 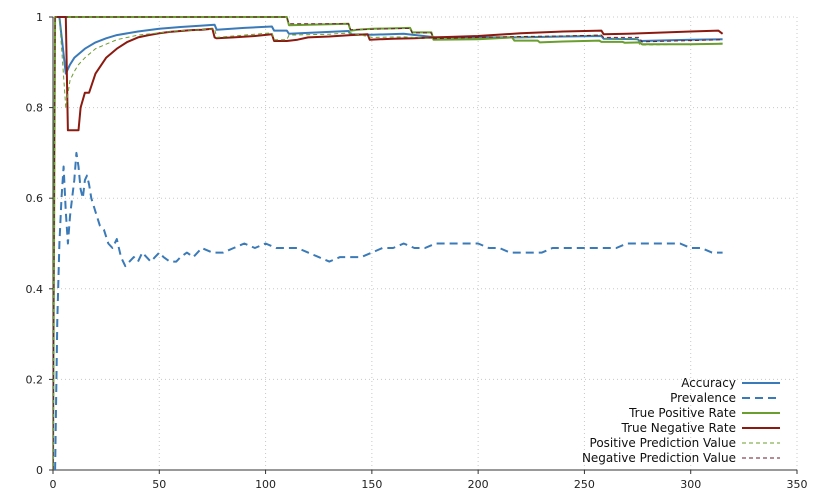 What do you see at coordinates (478, 484) in the screenshot?
I see `x-tick-label: 200` at bounding box center [478, 484].